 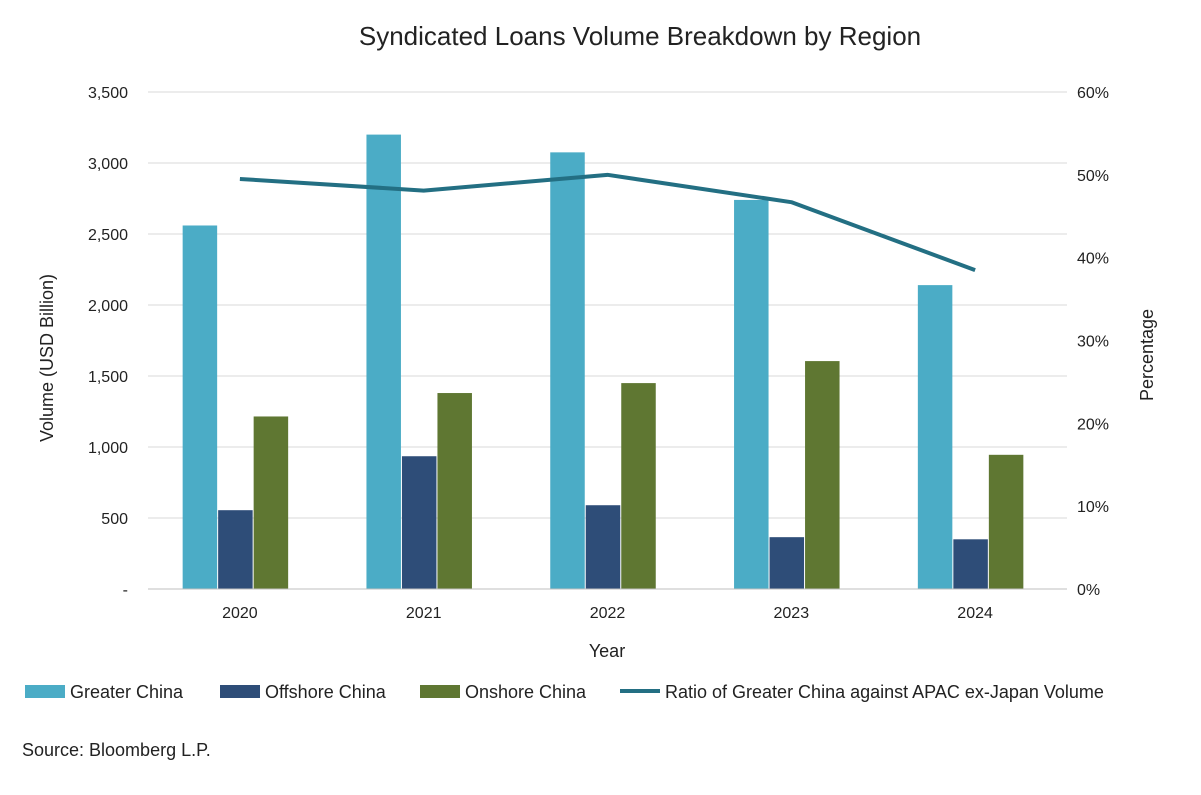 What do you see at coordinates (127, 692) in the screenshot?
I see `legend-label: Greater China` at bounding box center [127, 692].